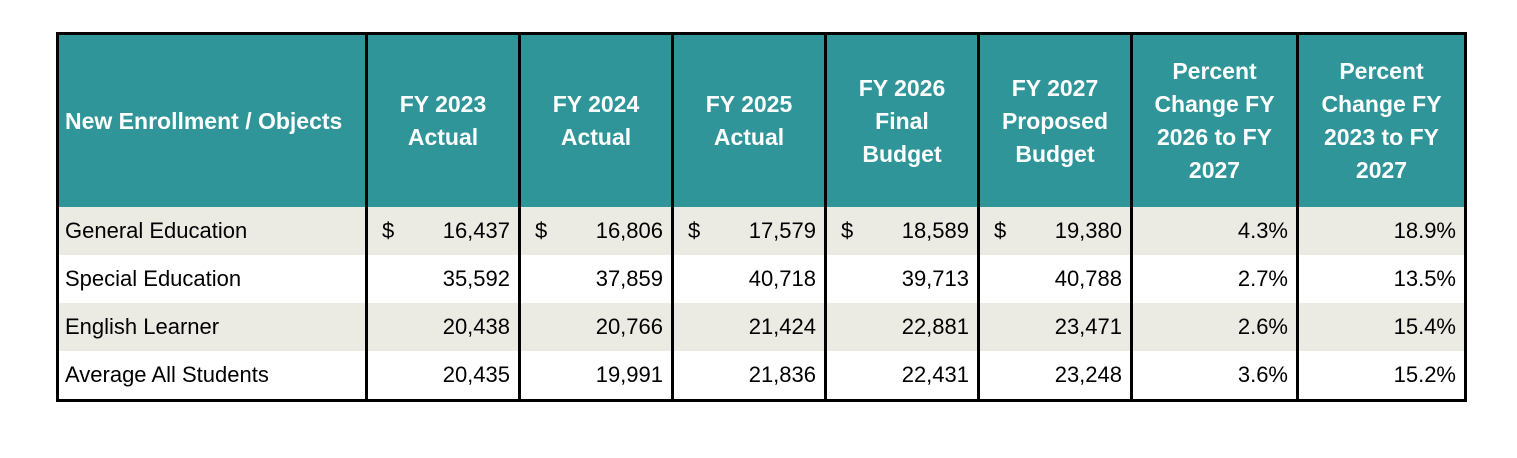  I want to click on row-label: Special Education, so click(212, 279).